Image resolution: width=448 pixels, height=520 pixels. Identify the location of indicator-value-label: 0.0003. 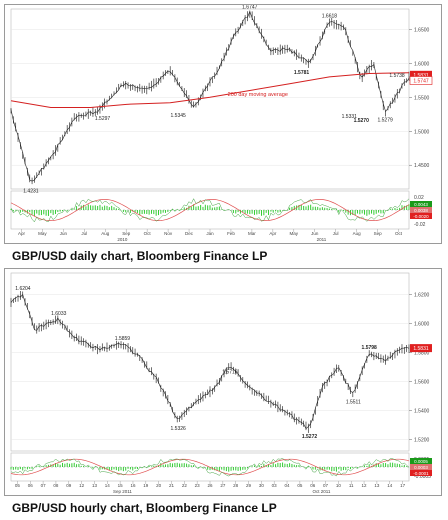
(421, 467).